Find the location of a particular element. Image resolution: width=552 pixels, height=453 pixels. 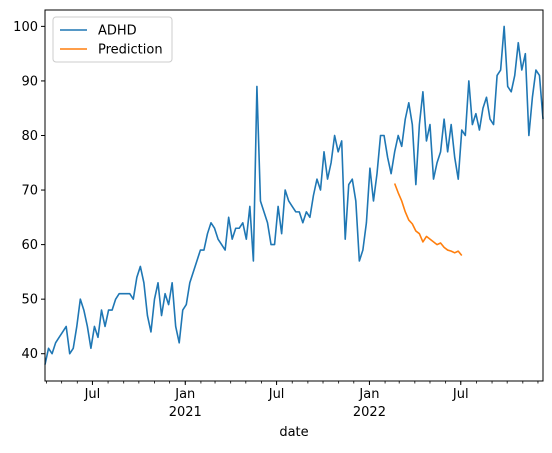

x-tick-year-label: 2021 is located at coordinates (185, 412).